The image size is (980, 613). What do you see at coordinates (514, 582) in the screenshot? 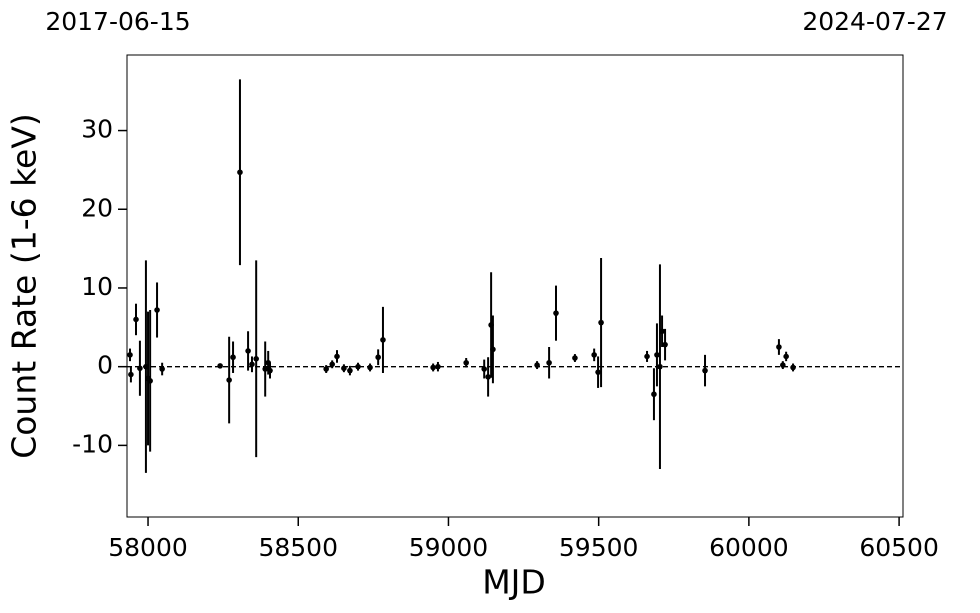
I see `x-axis-label: MJD` at bounding box center [514, 582].